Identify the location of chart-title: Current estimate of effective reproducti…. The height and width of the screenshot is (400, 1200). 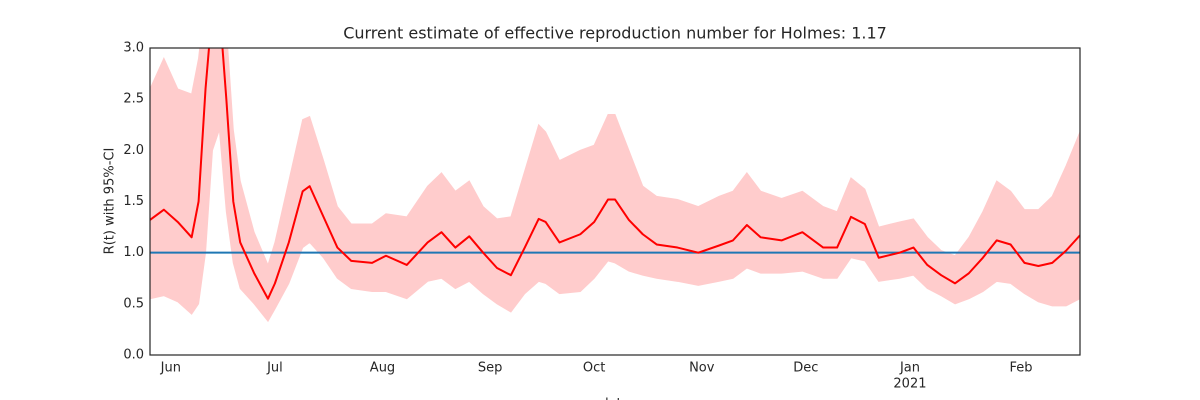
(615, 33).